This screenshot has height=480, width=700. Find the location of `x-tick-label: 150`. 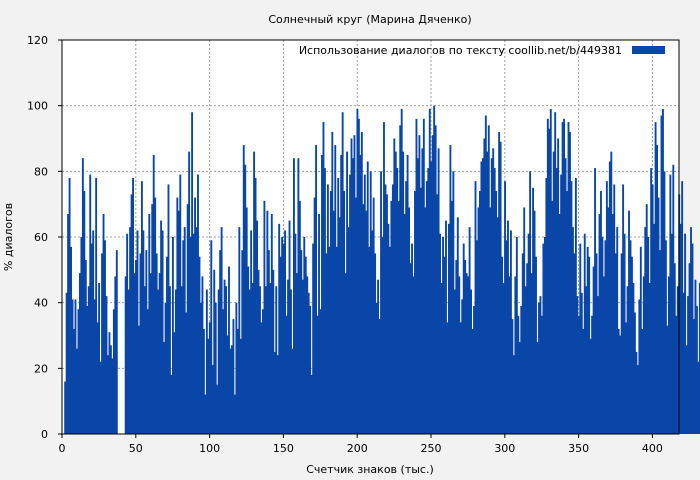

x-tick-label: 150 is located at coordinates (283, 448).